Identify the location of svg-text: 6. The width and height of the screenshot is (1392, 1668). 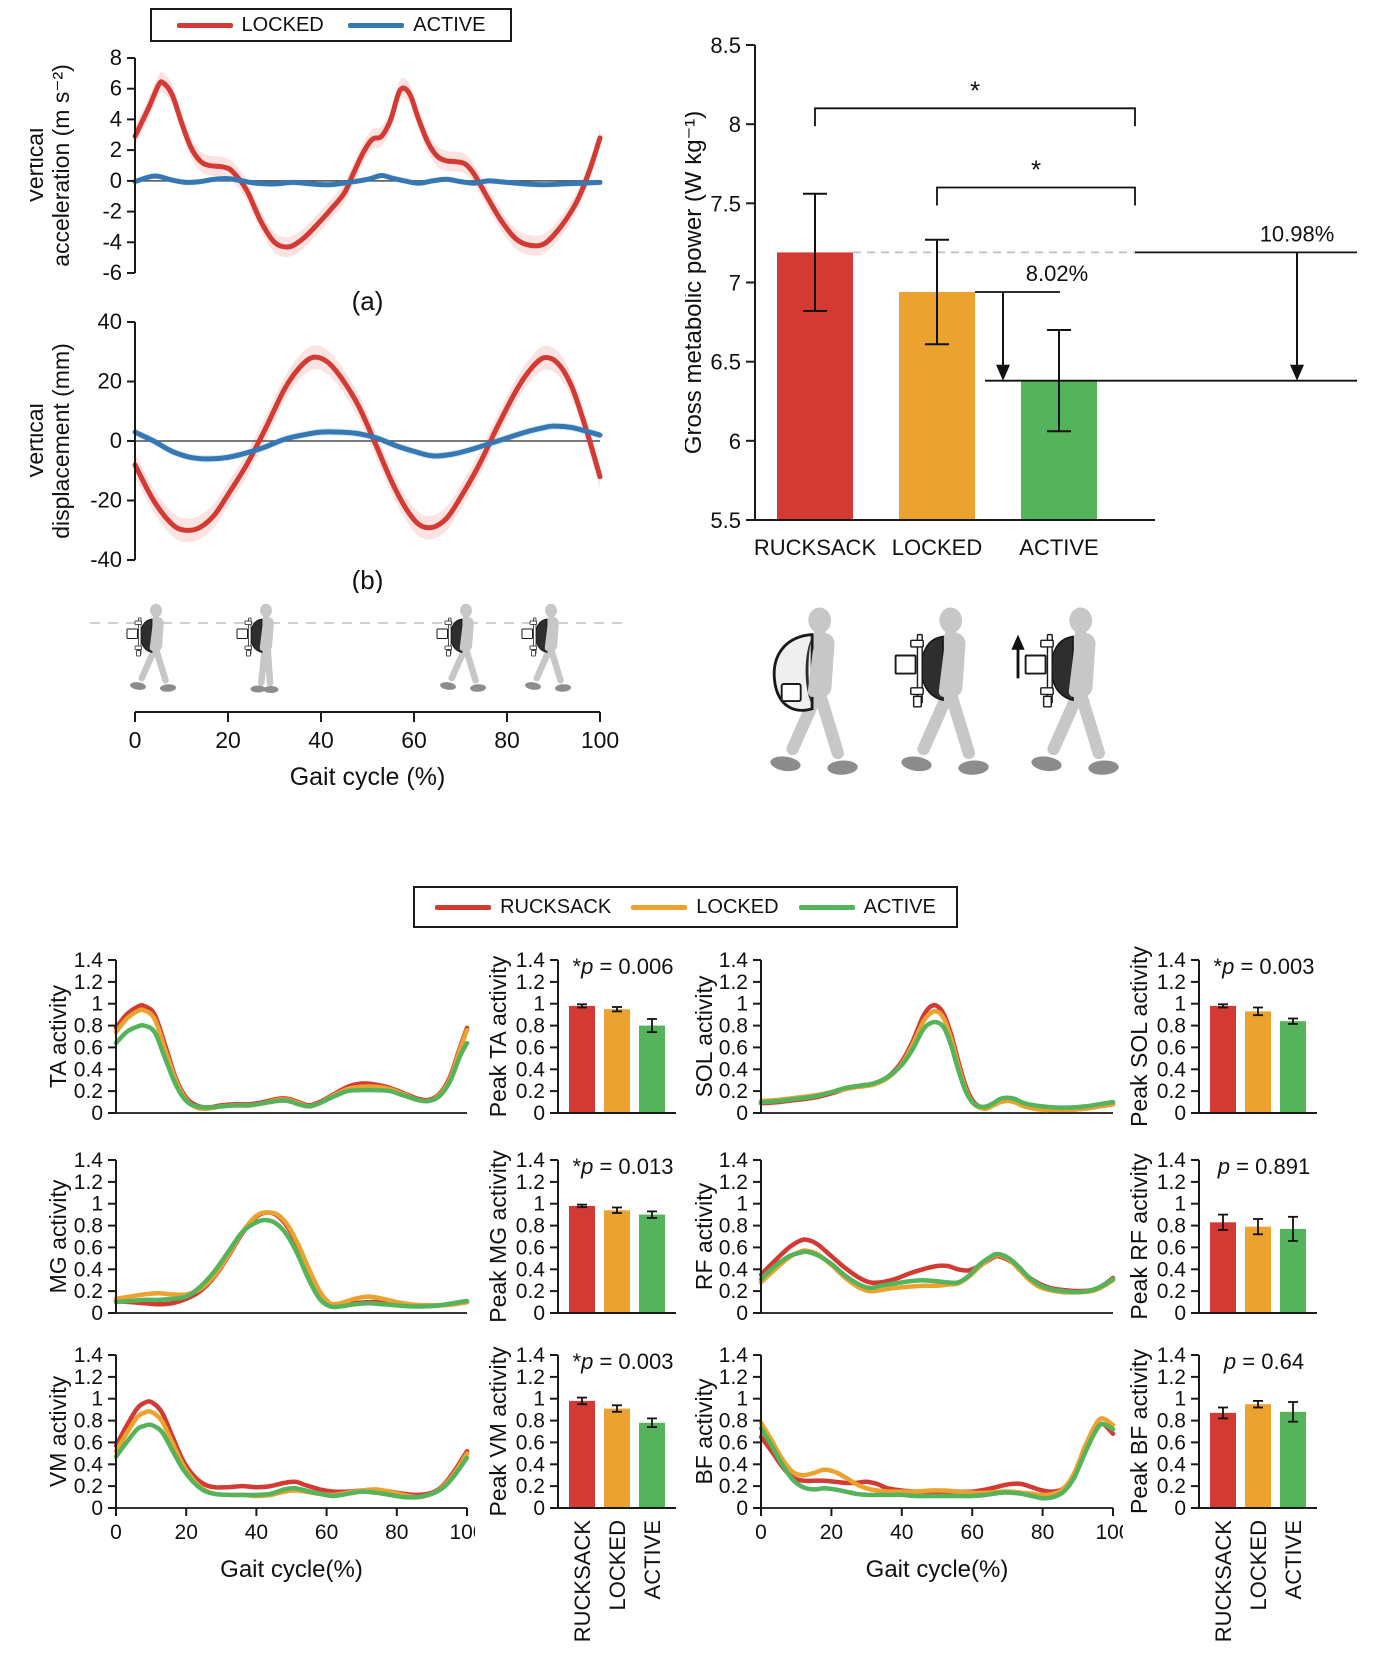
(116, 88).